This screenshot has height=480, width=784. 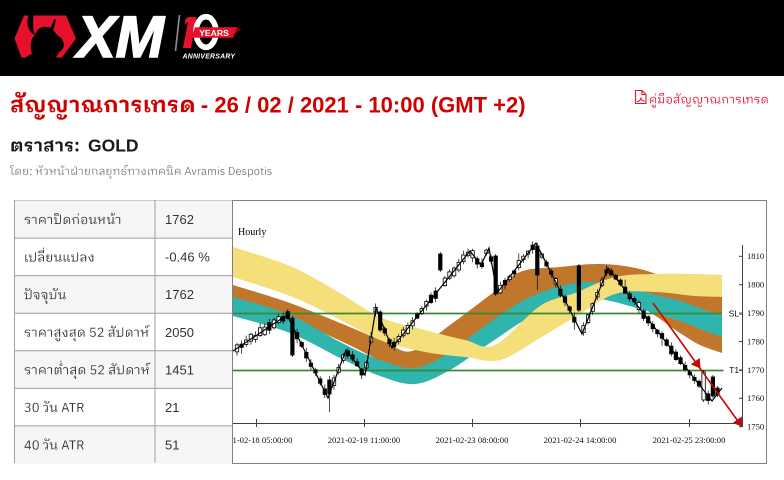 What do you see at coordinates (755, 398) in the screenshot?
I see `svg-text: 1760` at bounding box center [755, 398].